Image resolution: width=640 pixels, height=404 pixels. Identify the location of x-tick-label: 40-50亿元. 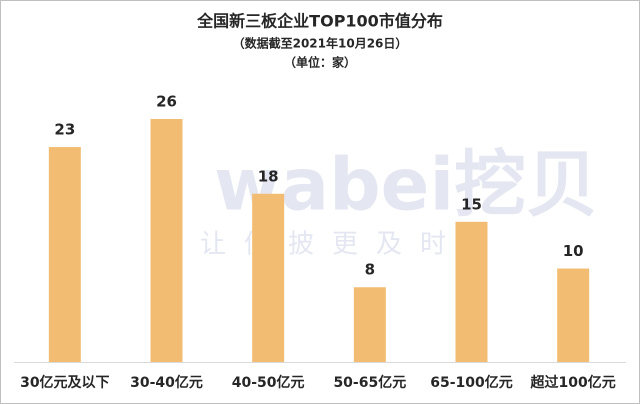
(268, 382).